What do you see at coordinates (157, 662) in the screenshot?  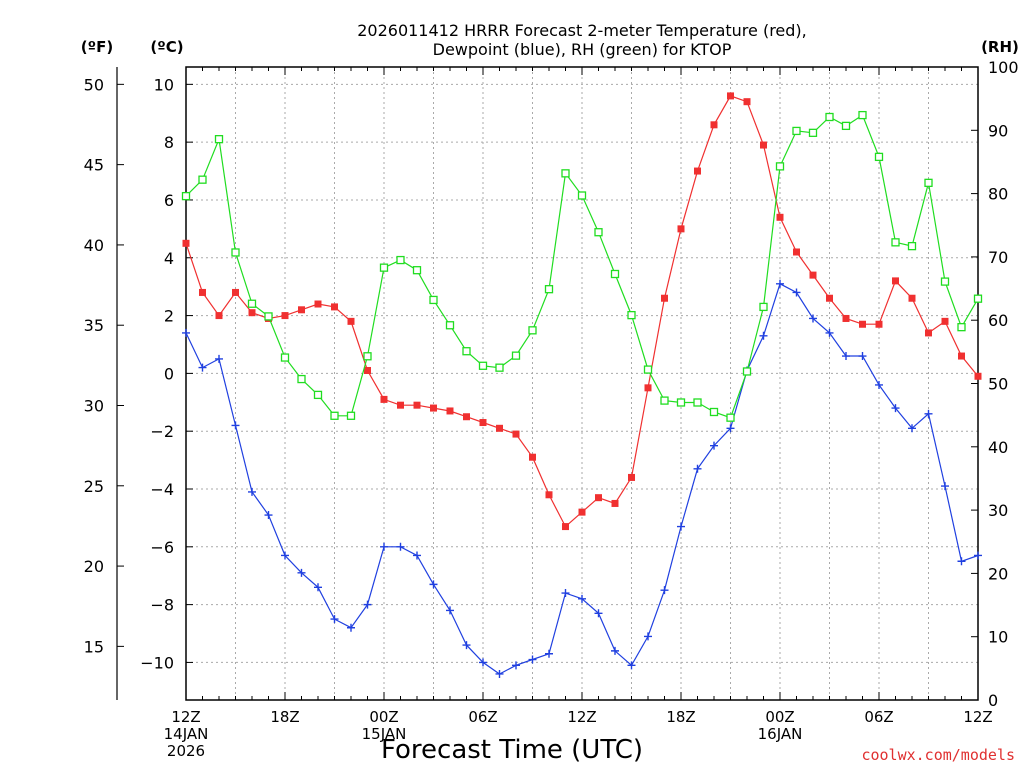 I see `tick-label-celsius: −10` at bounding box center [157, 662].